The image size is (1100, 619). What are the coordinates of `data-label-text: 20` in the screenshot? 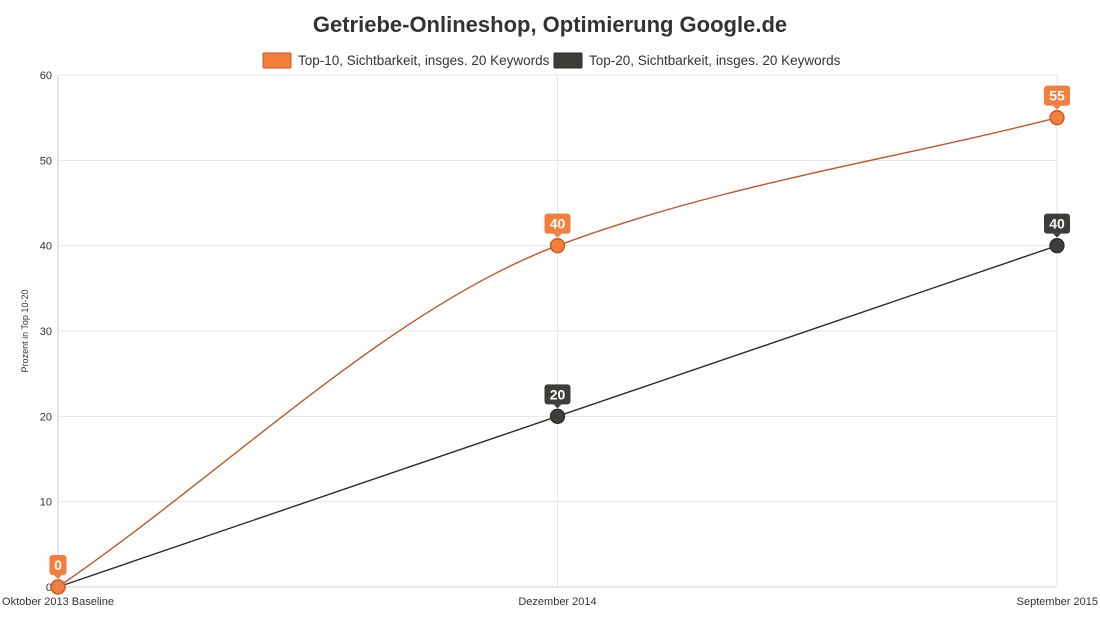 It's located at (558, 394).